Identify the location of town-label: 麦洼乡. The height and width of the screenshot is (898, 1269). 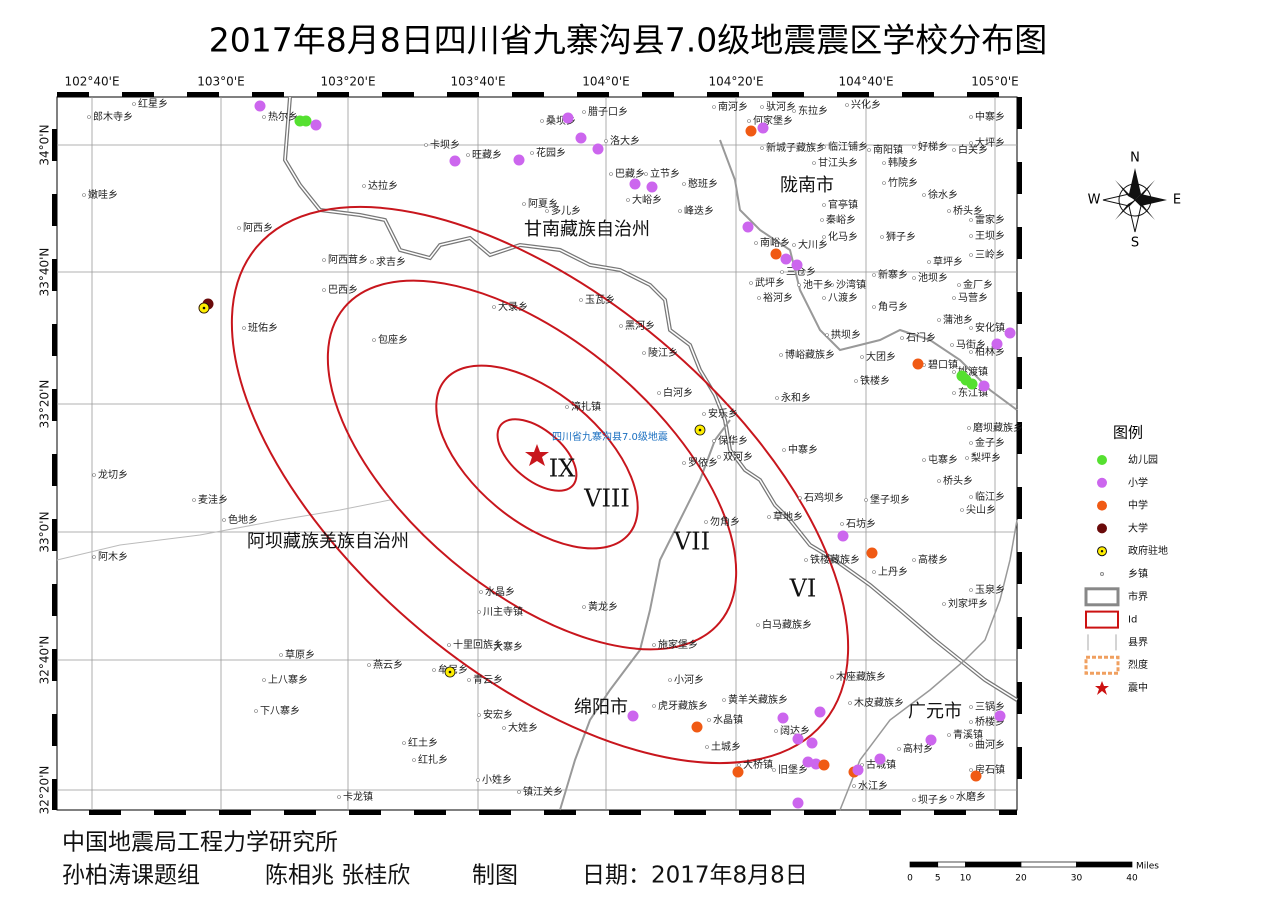
(213, 499).